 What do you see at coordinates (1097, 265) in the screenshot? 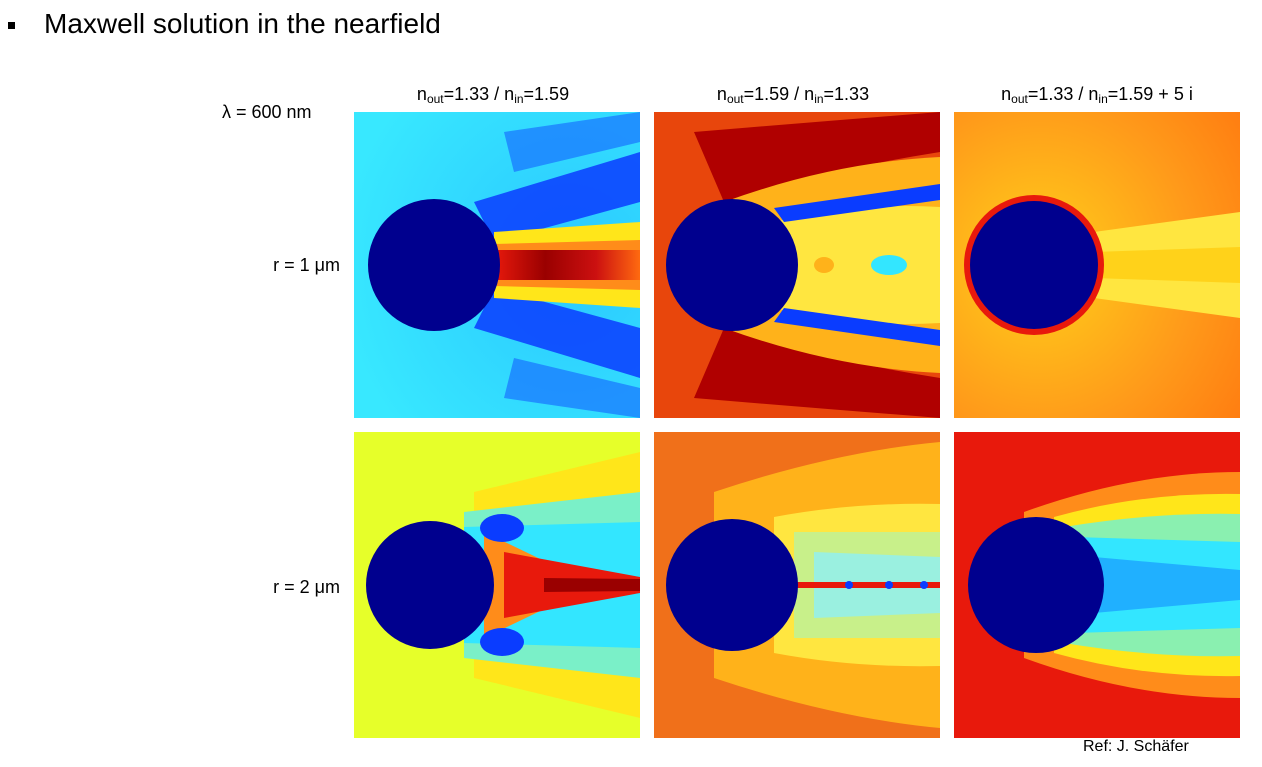
I see `field-map-r1-c3` at bounding box center [1097, 265].